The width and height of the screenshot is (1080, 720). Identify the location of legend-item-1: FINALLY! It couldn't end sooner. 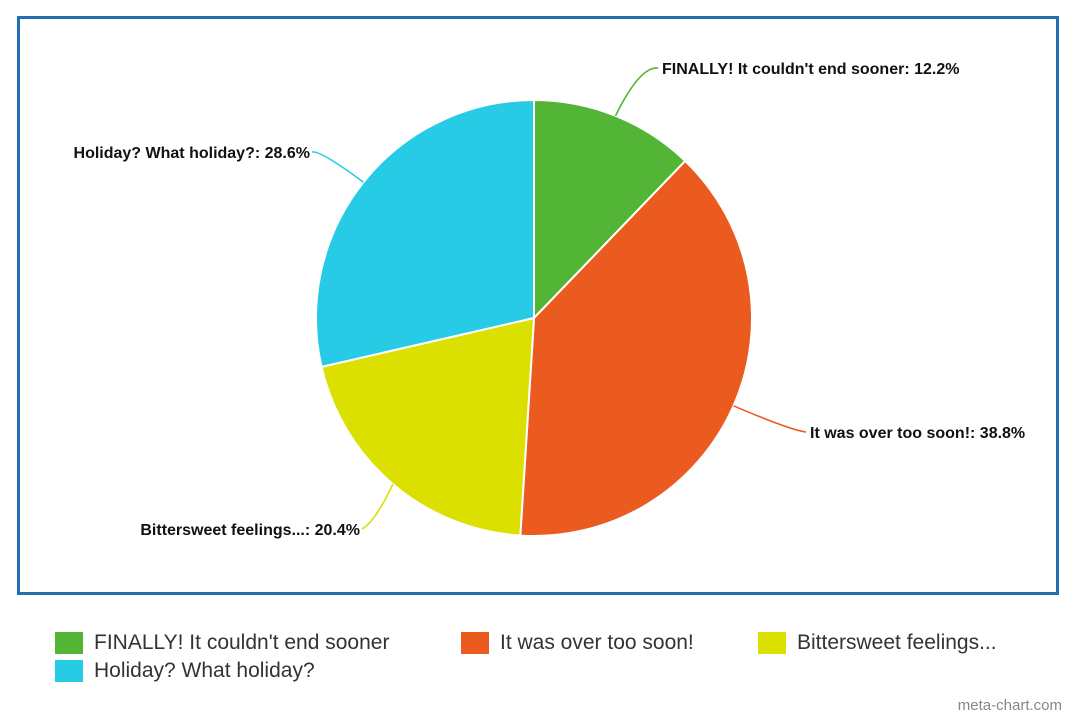
(222, 643).